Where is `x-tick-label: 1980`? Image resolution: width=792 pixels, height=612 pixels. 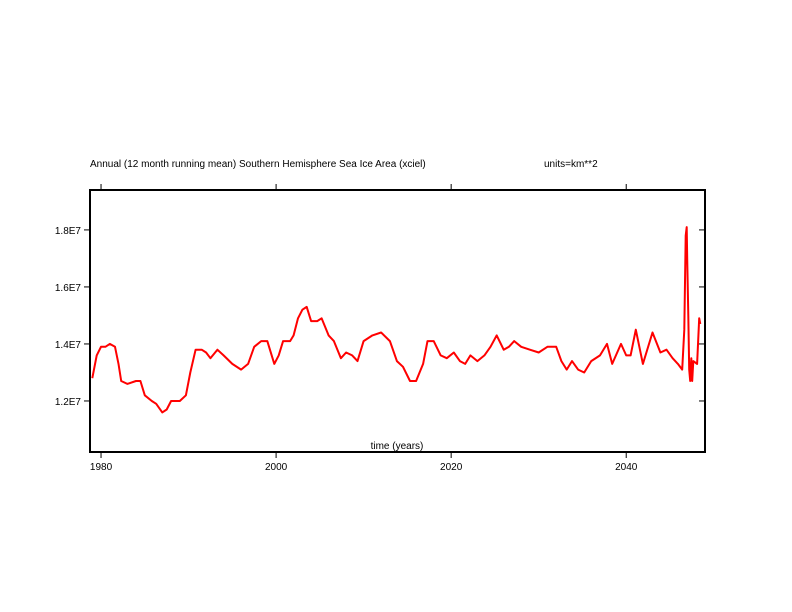
x-tick-label: 1980 is located at coordinates (101, 467).